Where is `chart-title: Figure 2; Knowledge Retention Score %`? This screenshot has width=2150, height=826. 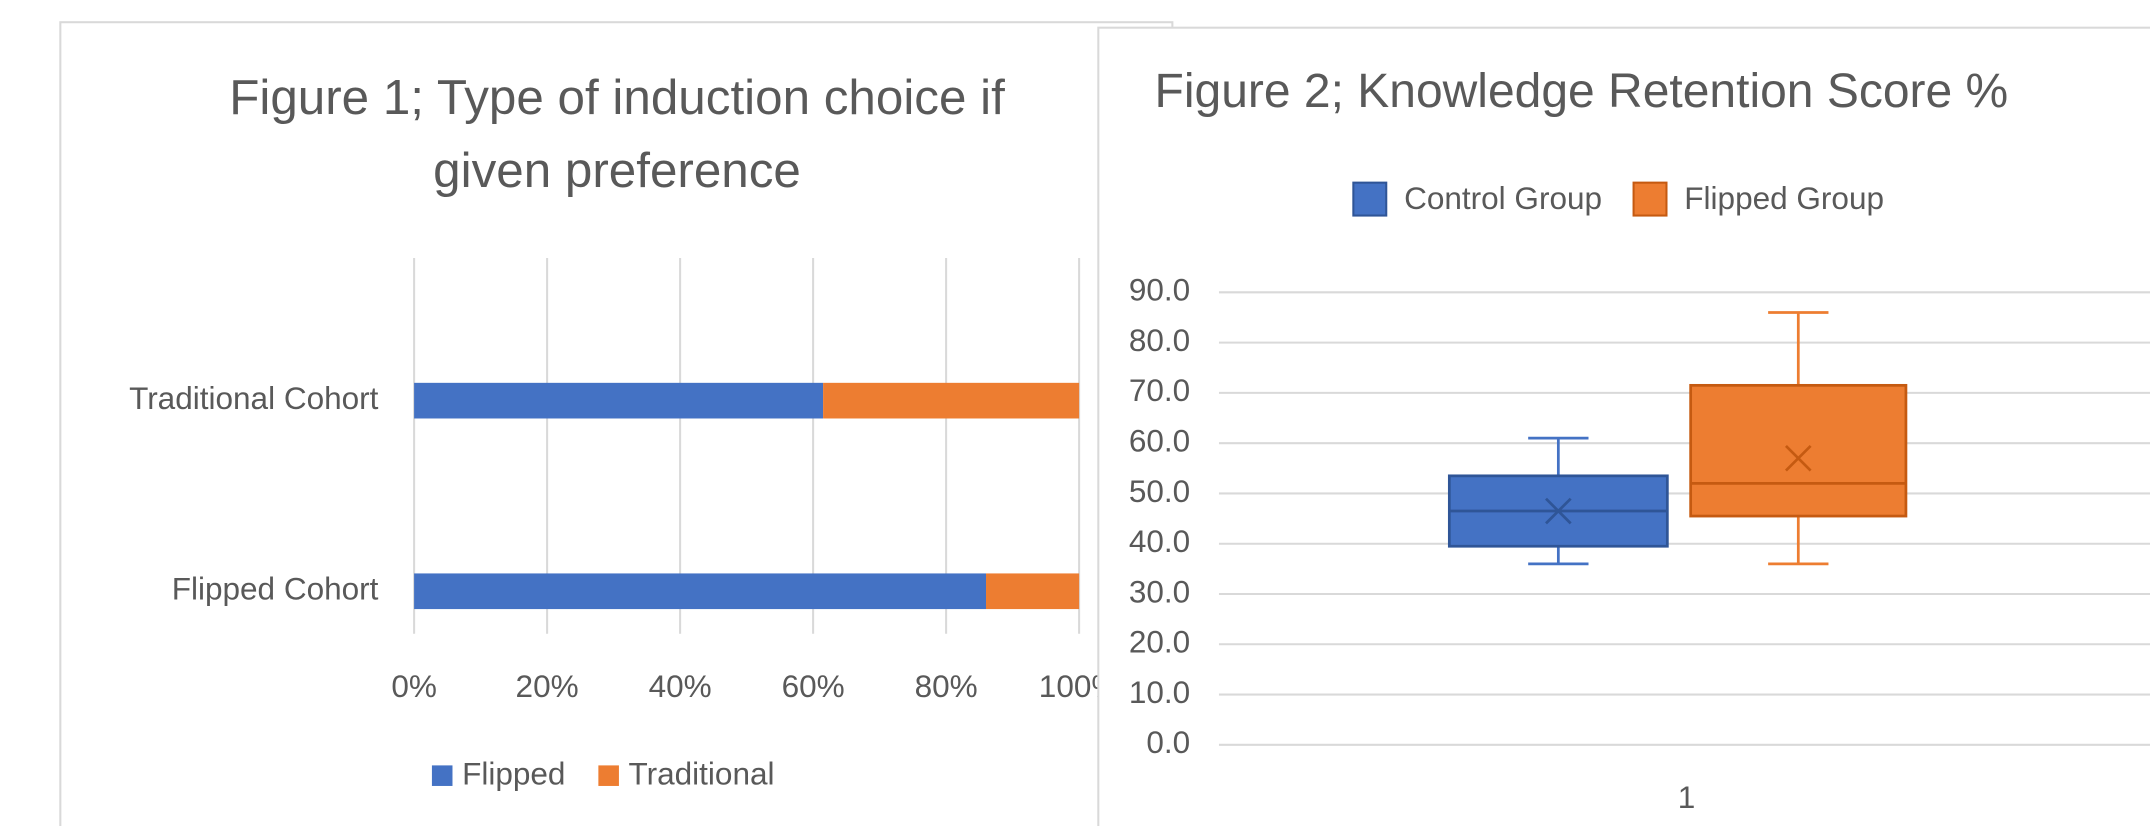
chart-title: Figure 2; Knowledge Retention Score % is located at coordinates (1581, 91).